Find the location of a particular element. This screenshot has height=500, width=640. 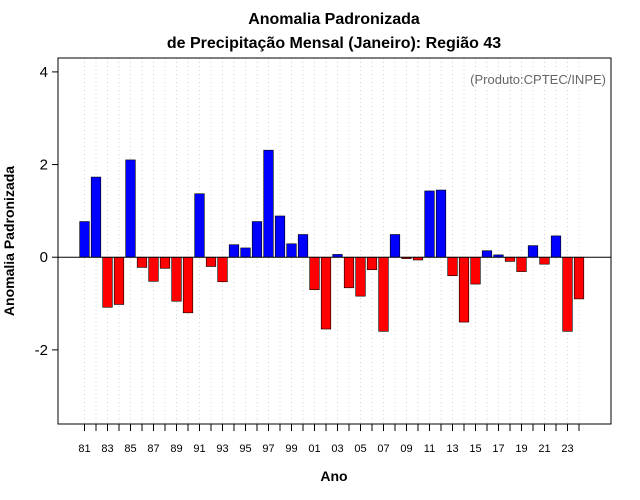

x-tick-label: 05 is located at coordinates (360, 449).